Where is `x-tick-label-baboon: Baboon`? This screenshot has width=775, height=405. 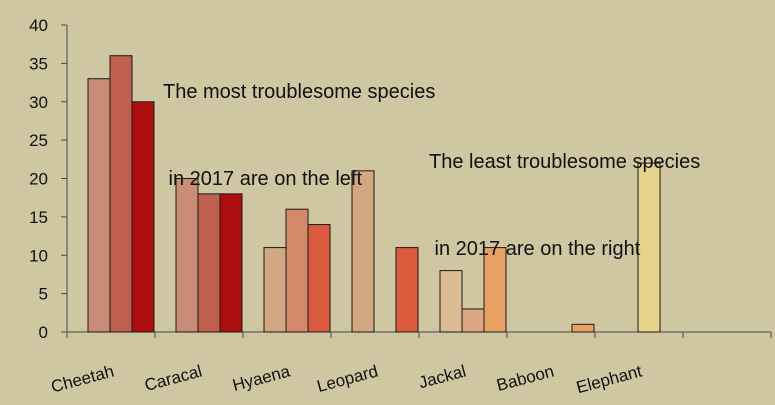
x-tick-label-baboon: Baboon is located at coordinates (525, 379).